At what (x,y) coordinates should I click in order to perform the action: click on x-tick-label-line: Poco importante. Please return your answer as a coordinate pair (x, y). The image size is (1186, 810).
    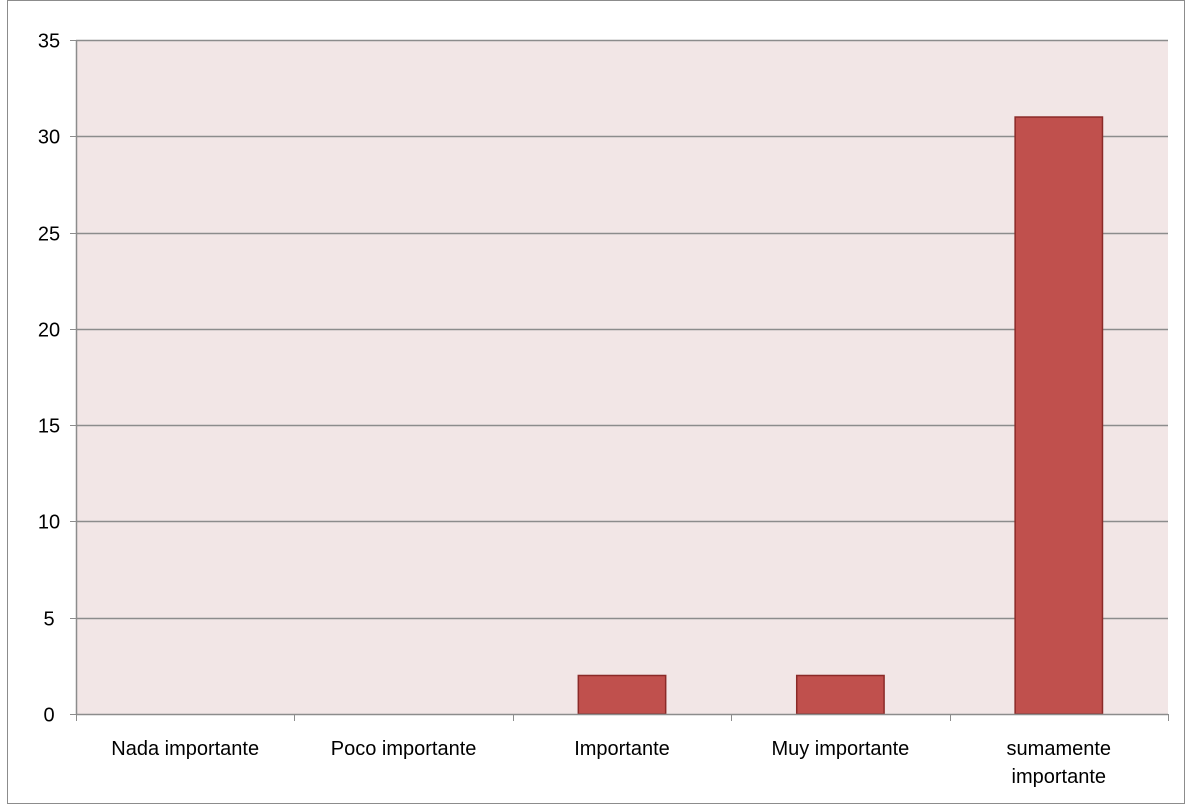
    Looking at the image, I should click on (404, 749).